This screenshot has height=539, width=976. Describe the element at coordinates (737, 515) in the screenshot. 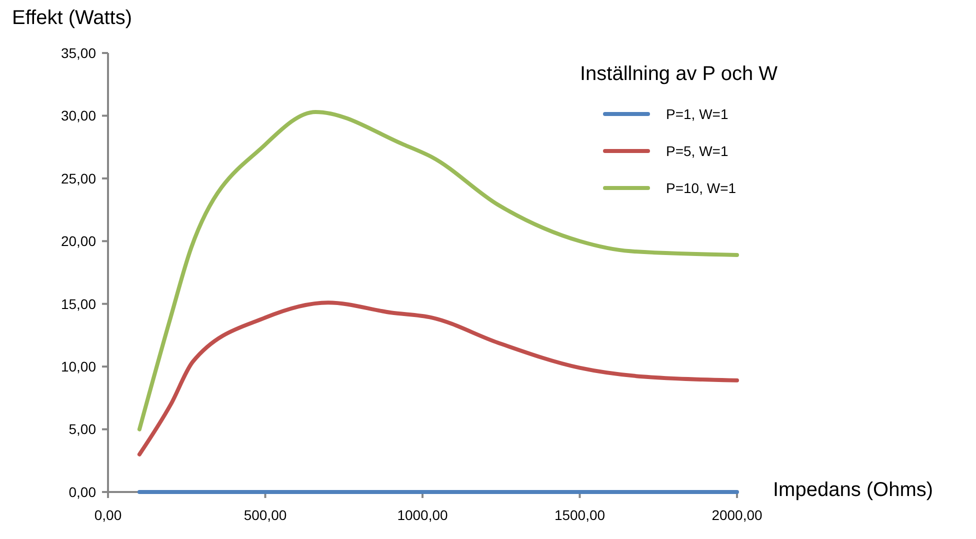

I see `x-tick-label: 2000,00` at that location.